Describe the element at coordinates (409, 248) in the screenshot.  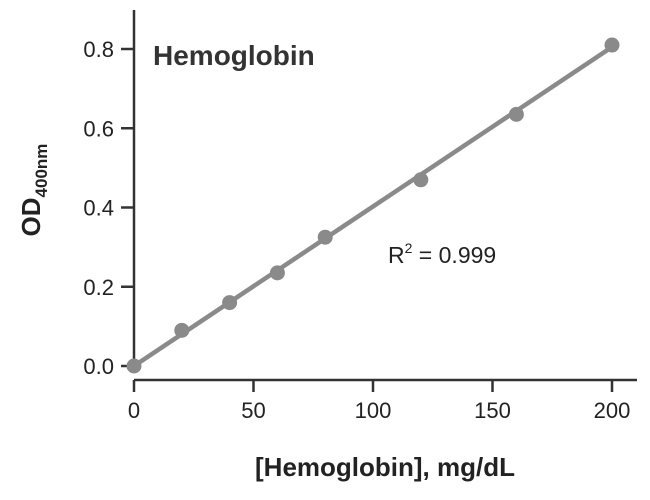
I see `r-squared-sup: 2` at that location.